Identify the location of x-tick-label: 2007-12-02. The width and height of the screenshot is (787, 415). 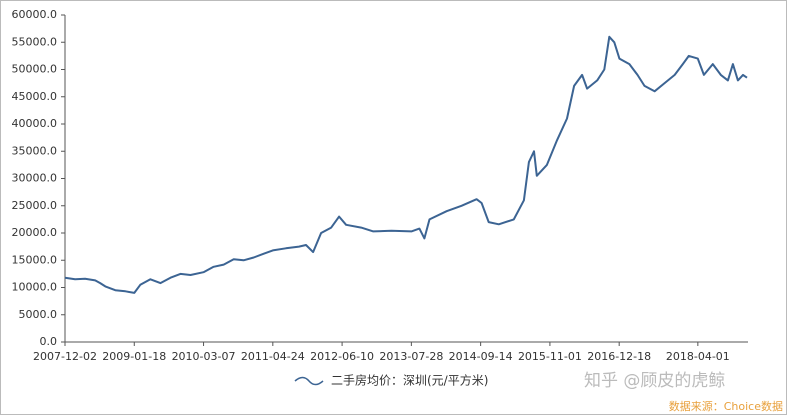
(65, 356).